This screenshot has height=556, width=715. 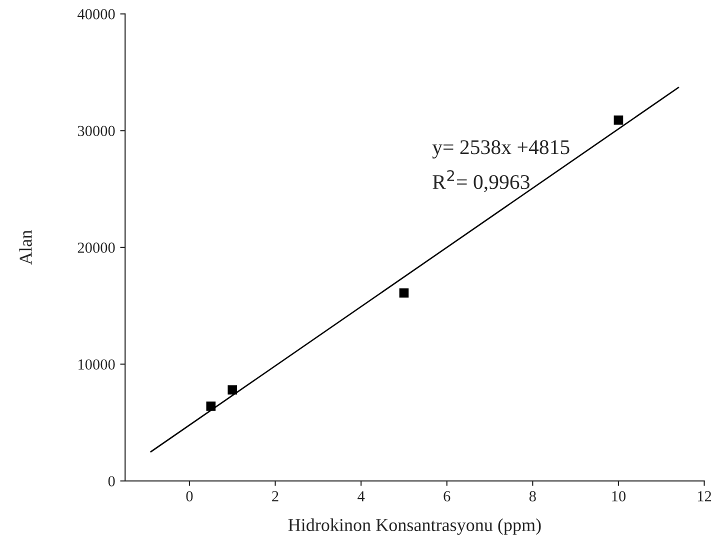 What do you see at coordinates (111, 481) in the screenshot?
I see `y-tick-label: 0` at bounding box center [111, 481].